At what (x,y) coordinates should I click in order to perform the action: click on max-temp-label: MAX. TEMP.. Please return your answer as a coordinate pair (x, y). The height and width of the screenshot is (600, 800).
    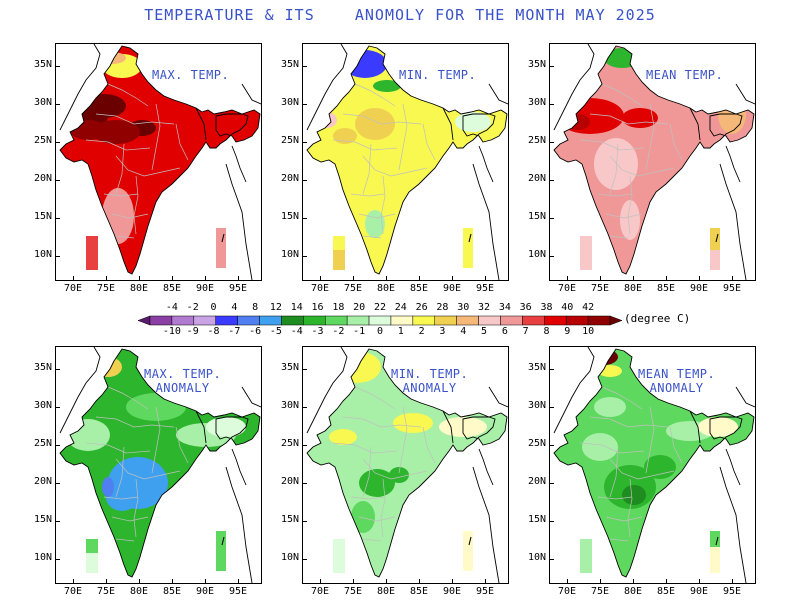
    Looking at the image, I should click on (191, 75).